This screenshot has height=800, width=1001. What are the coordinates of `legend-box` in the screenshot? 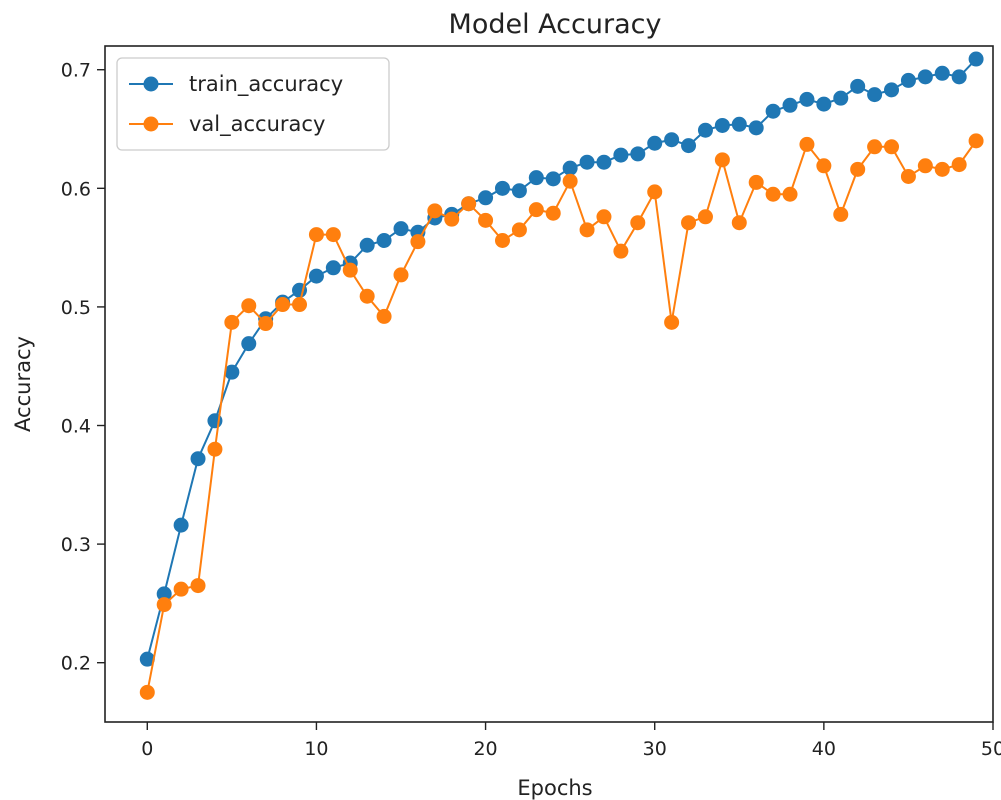 It's located at (253, 104).